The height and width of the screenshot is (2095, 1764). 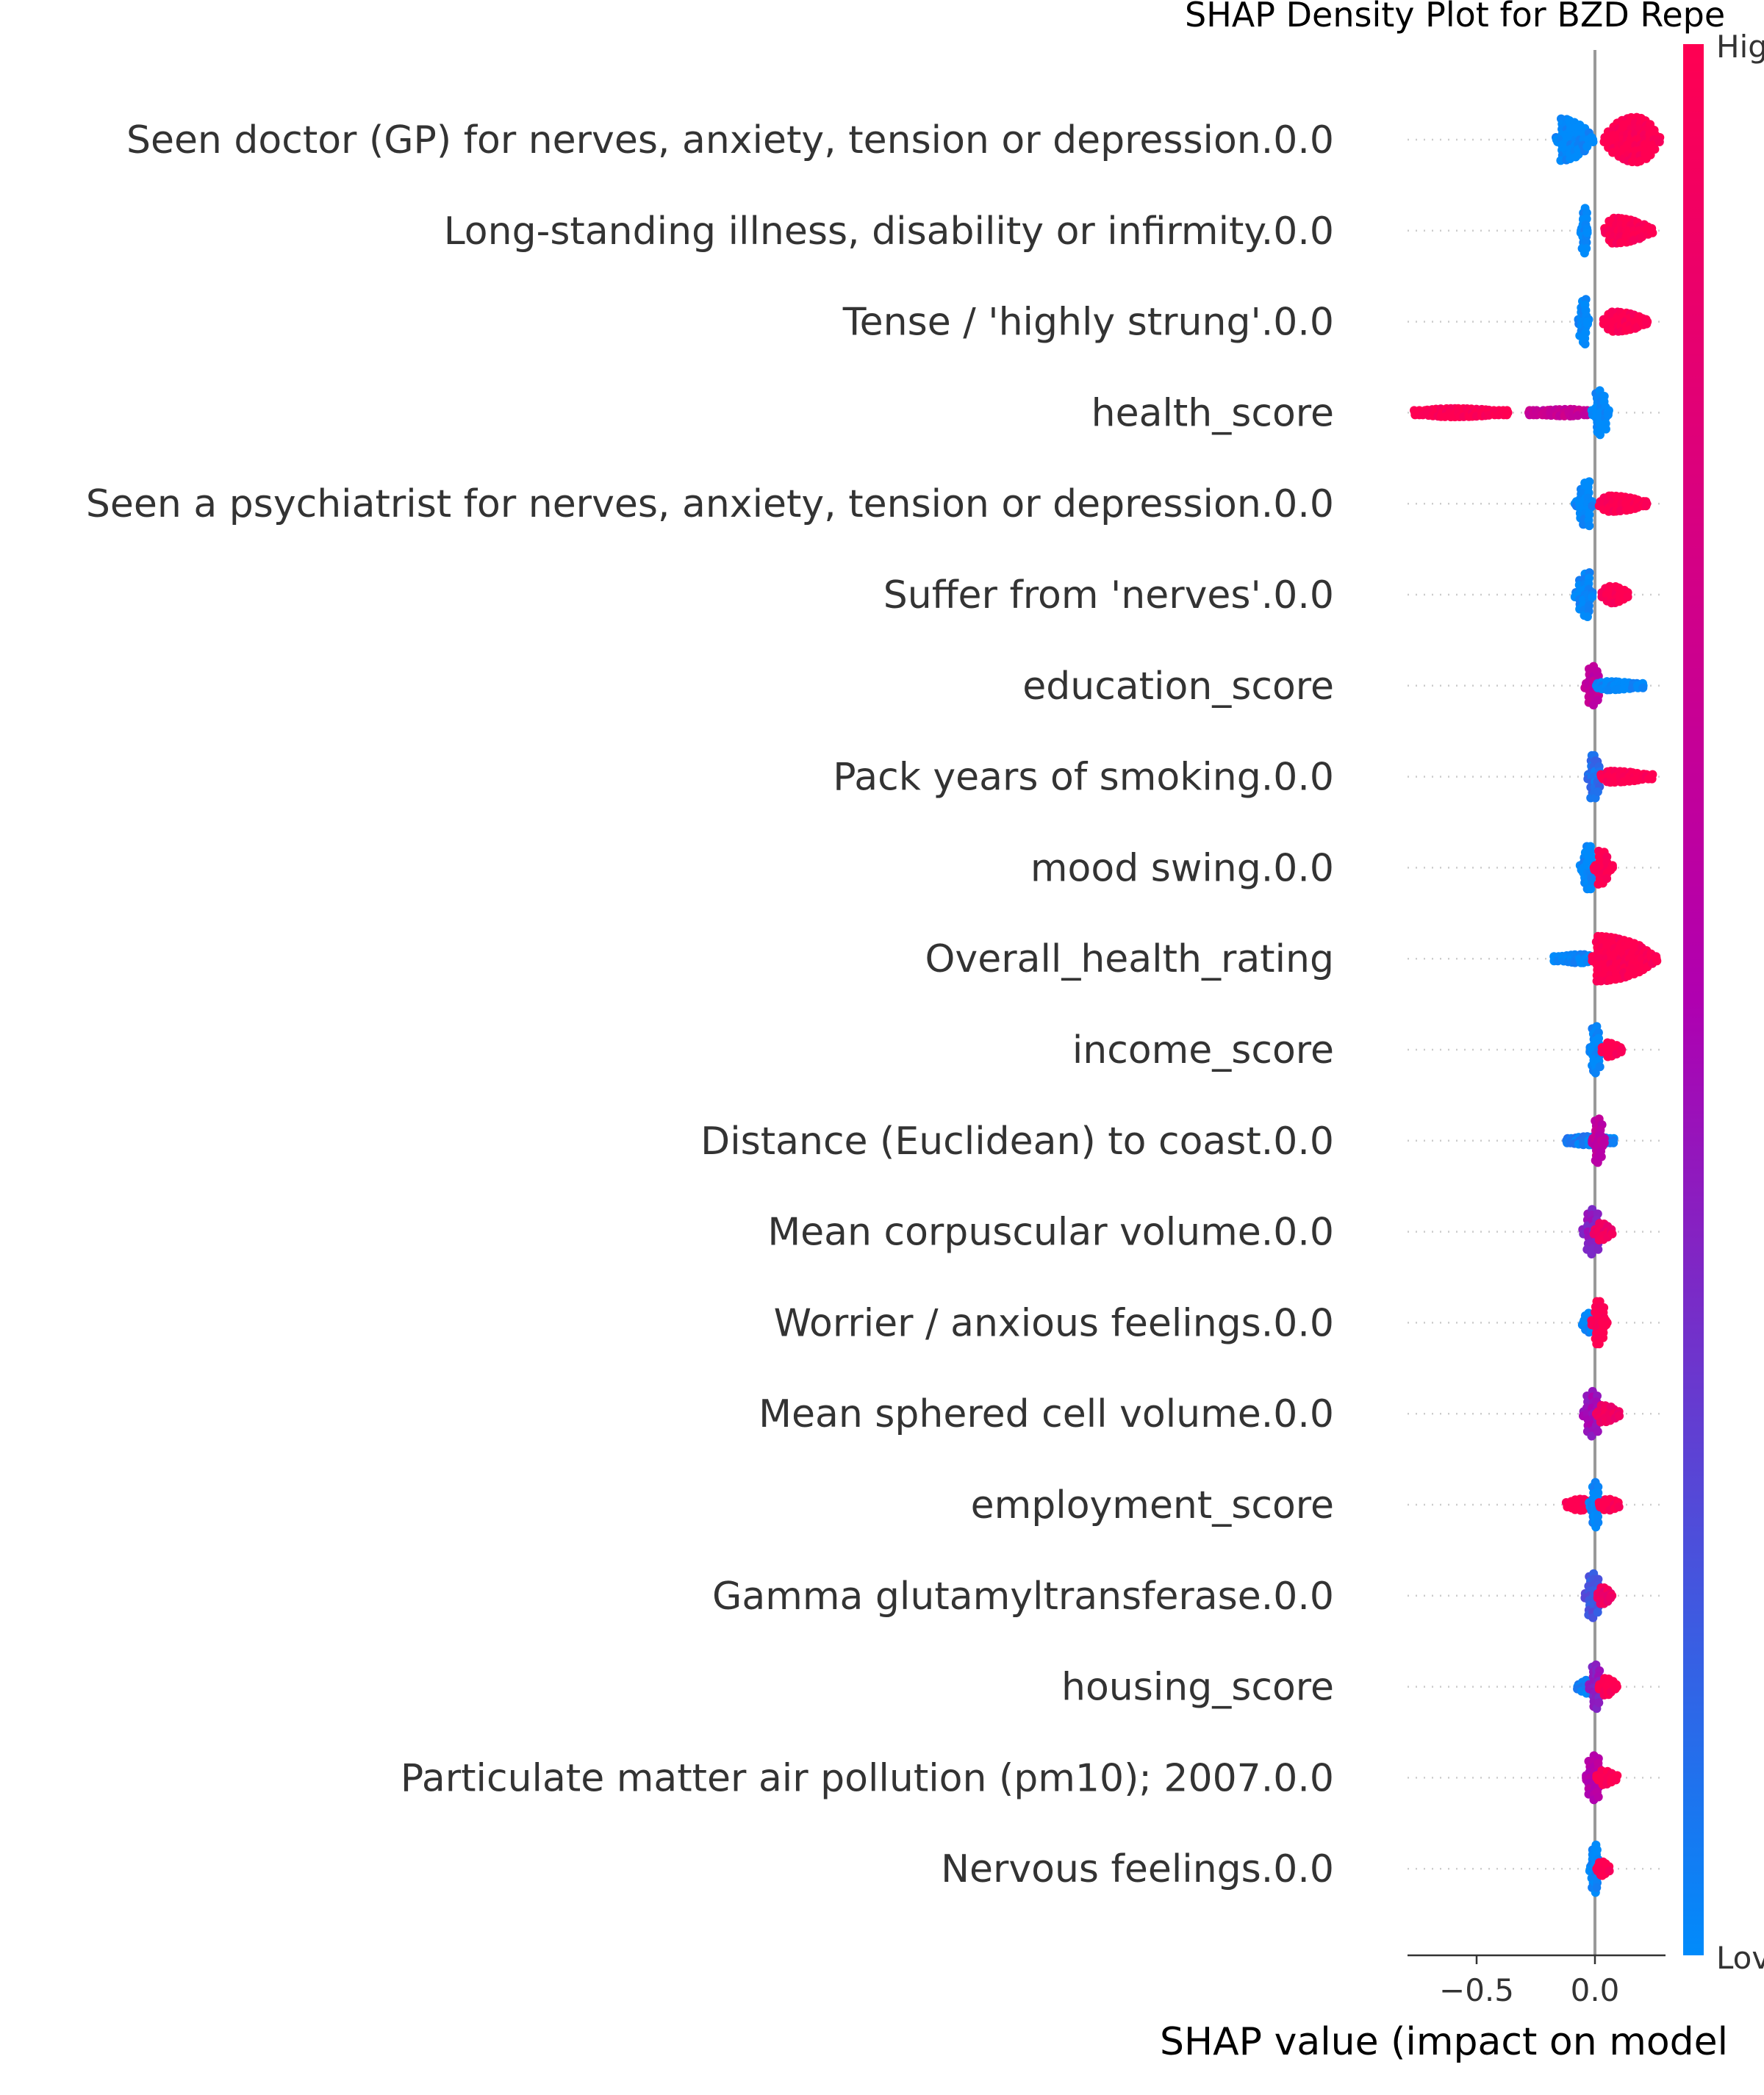 What do you see at coordinates (1455, 17) in the screenshot?
I see `chart-title: SHAP Density Plot for BZD Repe` at bounding box center [1455, 17].